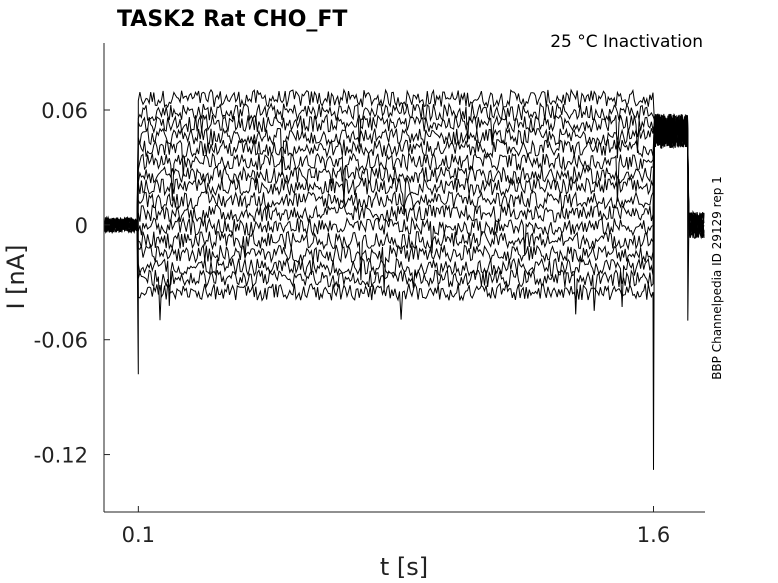 This screenshot has height=583, width=778. What do you see at coordinates (81, 226) in the screenshot?
I see `y-tick-label: 0` at bounding box center [81, 226].